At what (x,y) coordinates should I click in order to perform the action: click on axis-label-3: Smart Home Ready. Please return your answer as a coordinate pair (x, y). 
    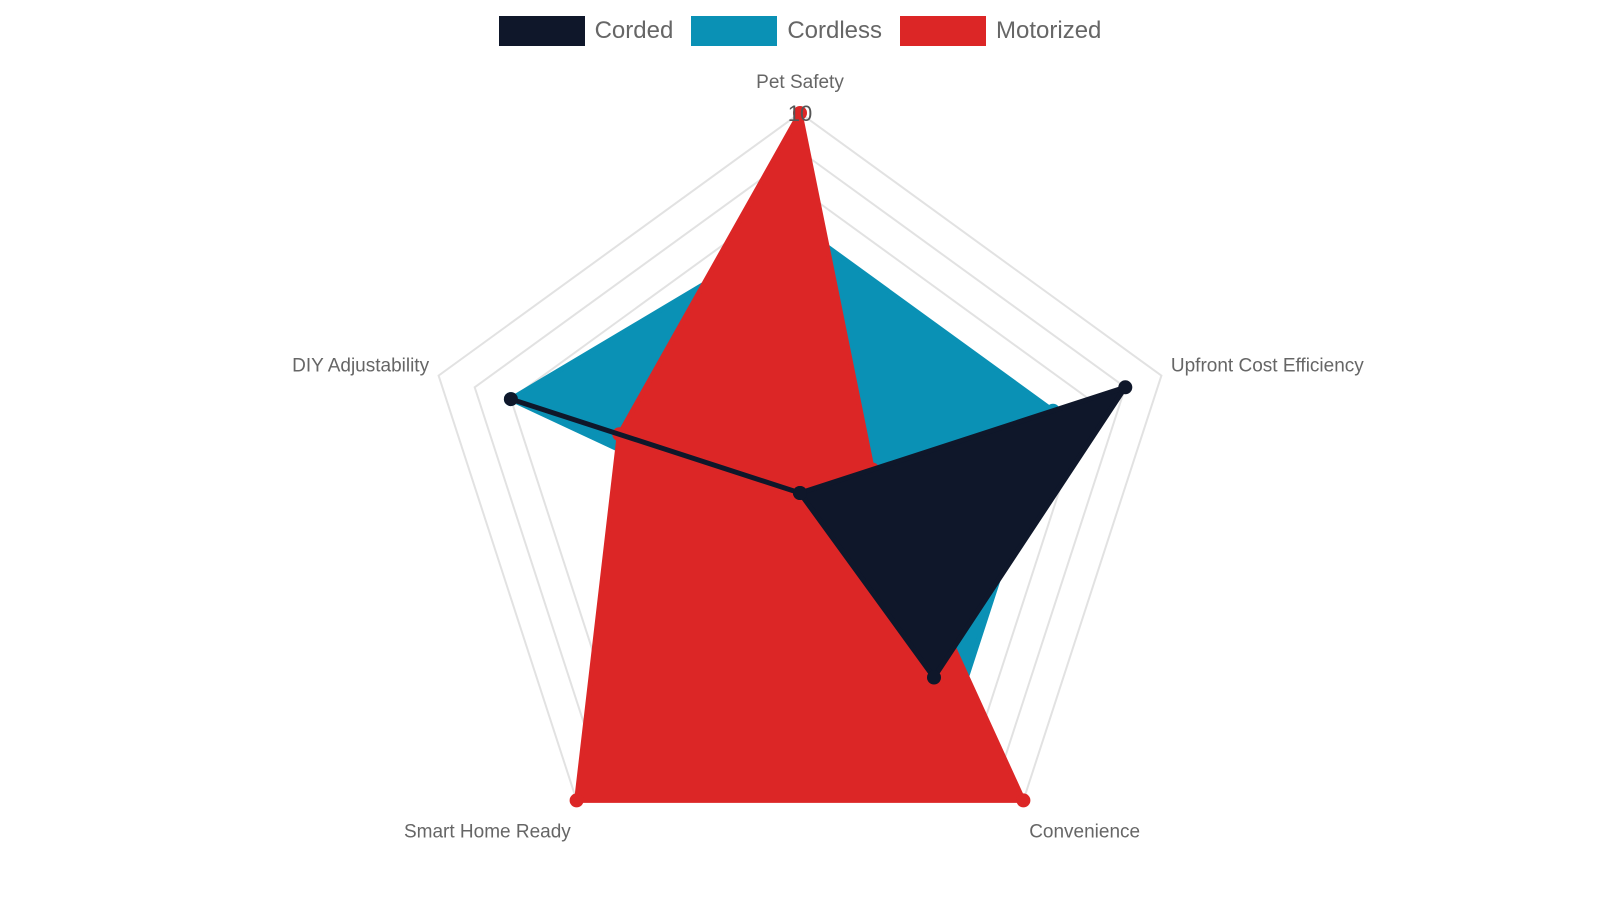
    Looking at the image, I should click on (487, 832).